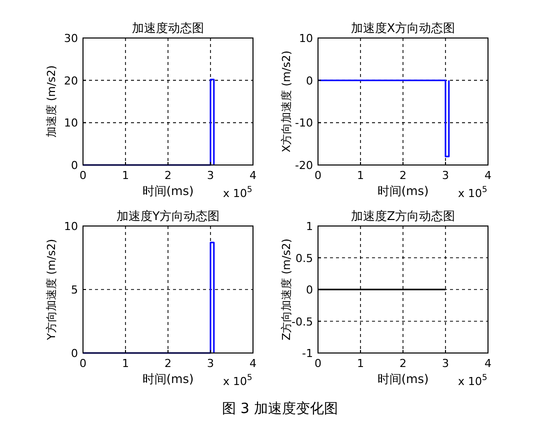 This screenshot has height=433, width=559. I want to click on y-tick-label: -0.5, so click(302, 321).